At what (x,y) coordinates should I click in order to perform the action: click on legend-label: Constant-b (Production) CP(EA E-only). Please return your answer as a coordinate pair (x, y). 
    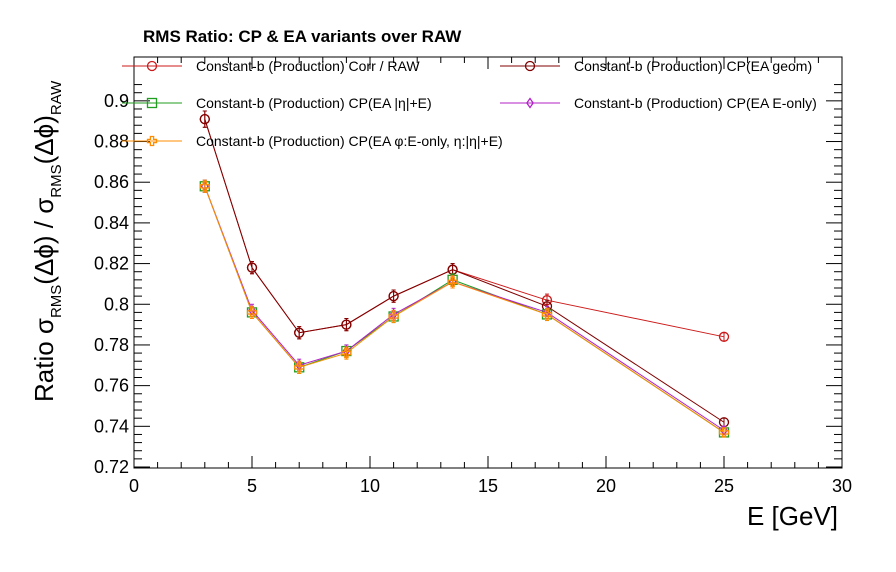
    Looking at the image, I should click on (695, 103).